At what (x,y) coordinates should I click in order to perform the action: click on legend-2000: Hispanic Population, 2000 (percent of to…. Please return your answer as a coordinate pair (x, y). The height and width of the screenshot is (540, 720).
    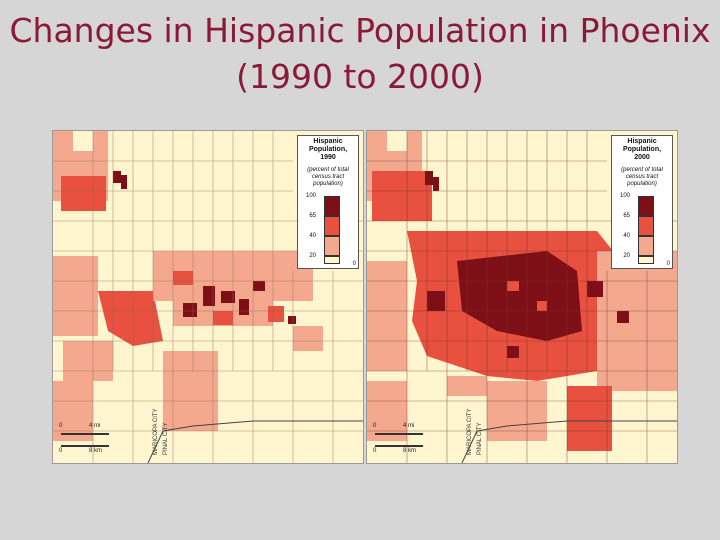
    Looking at the image, I should click on (642, 202).